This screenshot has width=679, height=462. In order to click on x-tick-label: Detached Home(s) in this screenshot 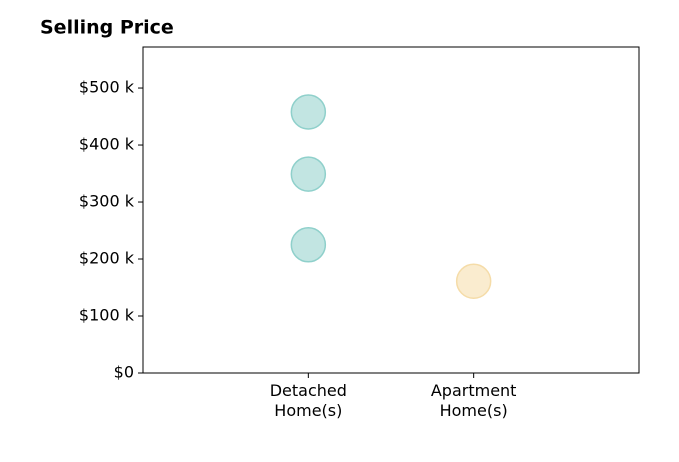, I will do `click(308, 400)`.